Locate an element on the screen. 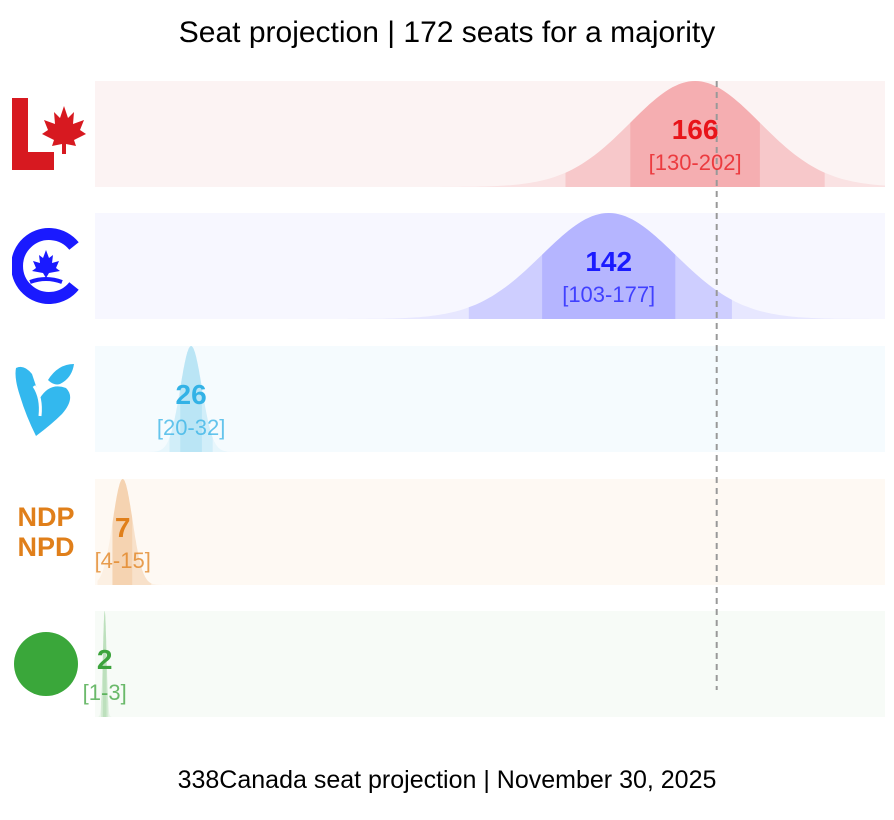 The width and height of the screenshot is (894, 820). conservative-c-maple-icon is located at coordinates (47, 266).